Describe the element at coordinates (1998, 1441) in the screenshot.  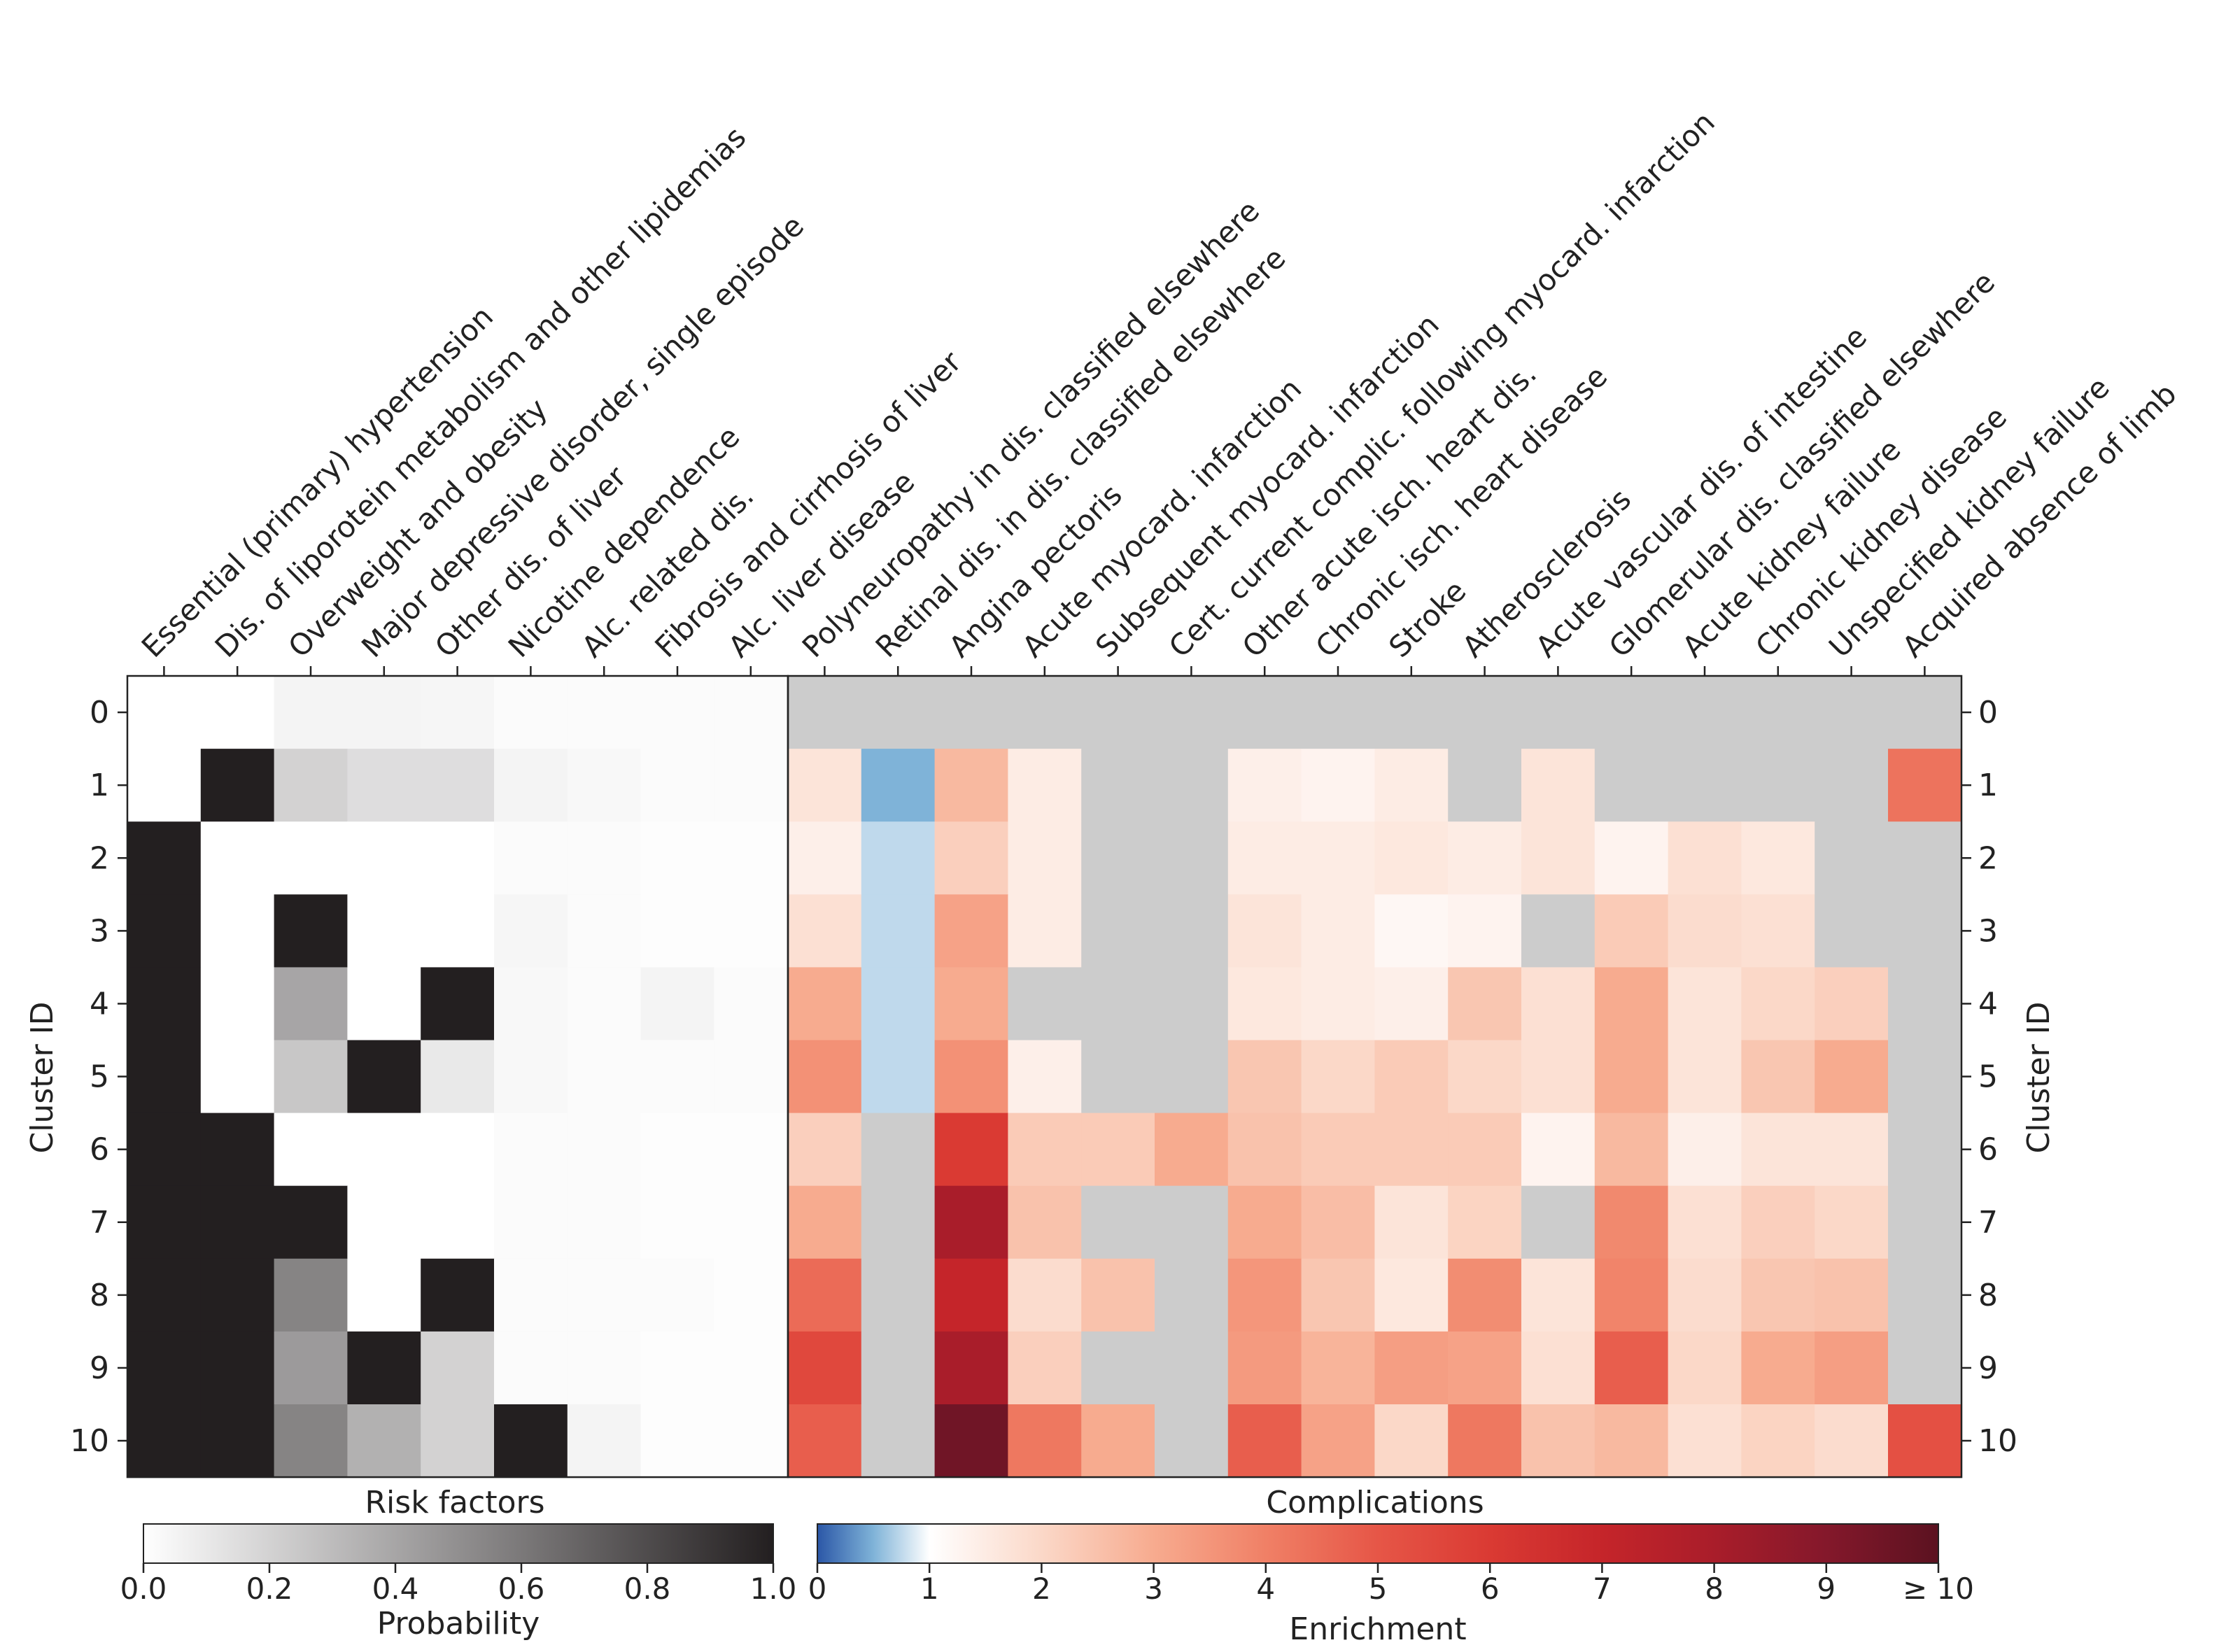
I see `row-label-right: 10` at that location.